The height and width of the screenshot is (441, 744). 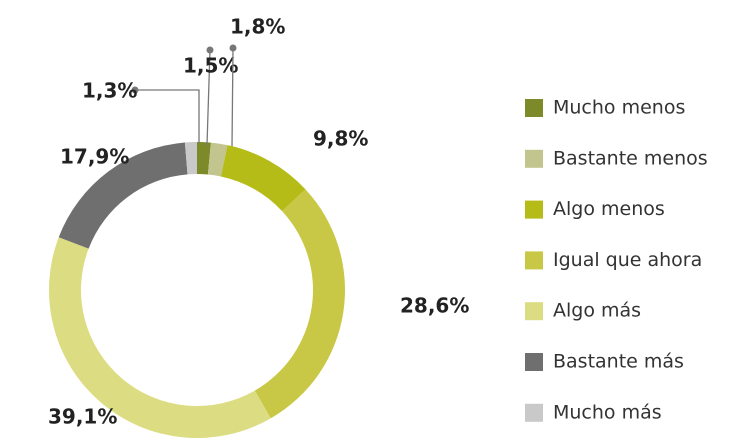 I want to click on value-label: 17,9%, so click(x=94, y=157).